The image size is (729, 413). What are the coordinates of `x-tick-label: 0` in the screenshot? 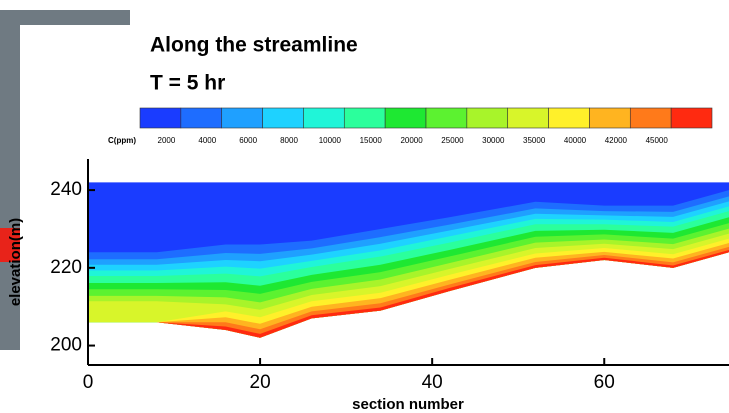 It's located at (88, 382).